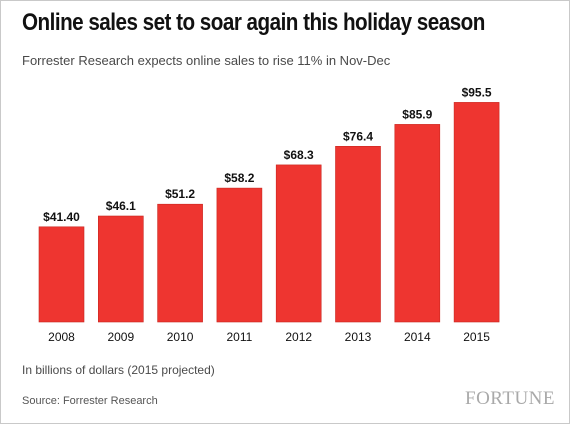 The image size is (570, 424). I want to click on bar-2012, so click(298, 243).